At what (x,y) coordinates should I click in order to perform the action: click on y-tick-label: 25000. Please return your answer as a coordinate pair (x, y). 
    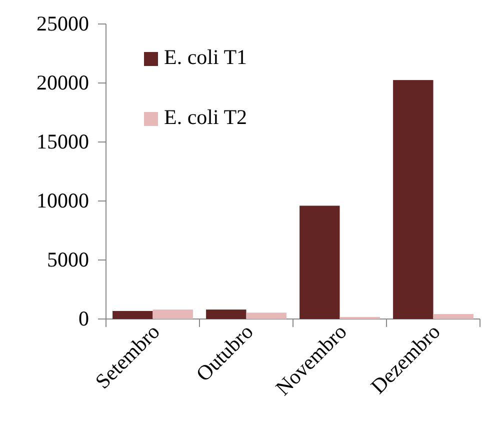
    Looking at the image, I should click on (62, 24).